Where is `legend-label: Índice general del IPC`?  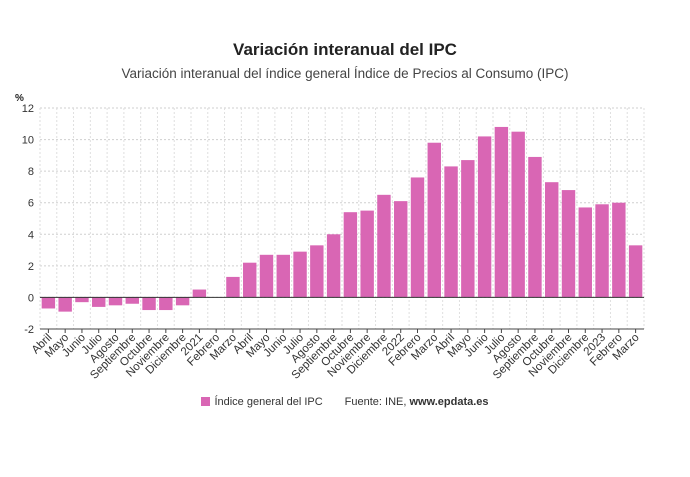 legend-label: Índice general del IPC is located at coordinates (268, 402).